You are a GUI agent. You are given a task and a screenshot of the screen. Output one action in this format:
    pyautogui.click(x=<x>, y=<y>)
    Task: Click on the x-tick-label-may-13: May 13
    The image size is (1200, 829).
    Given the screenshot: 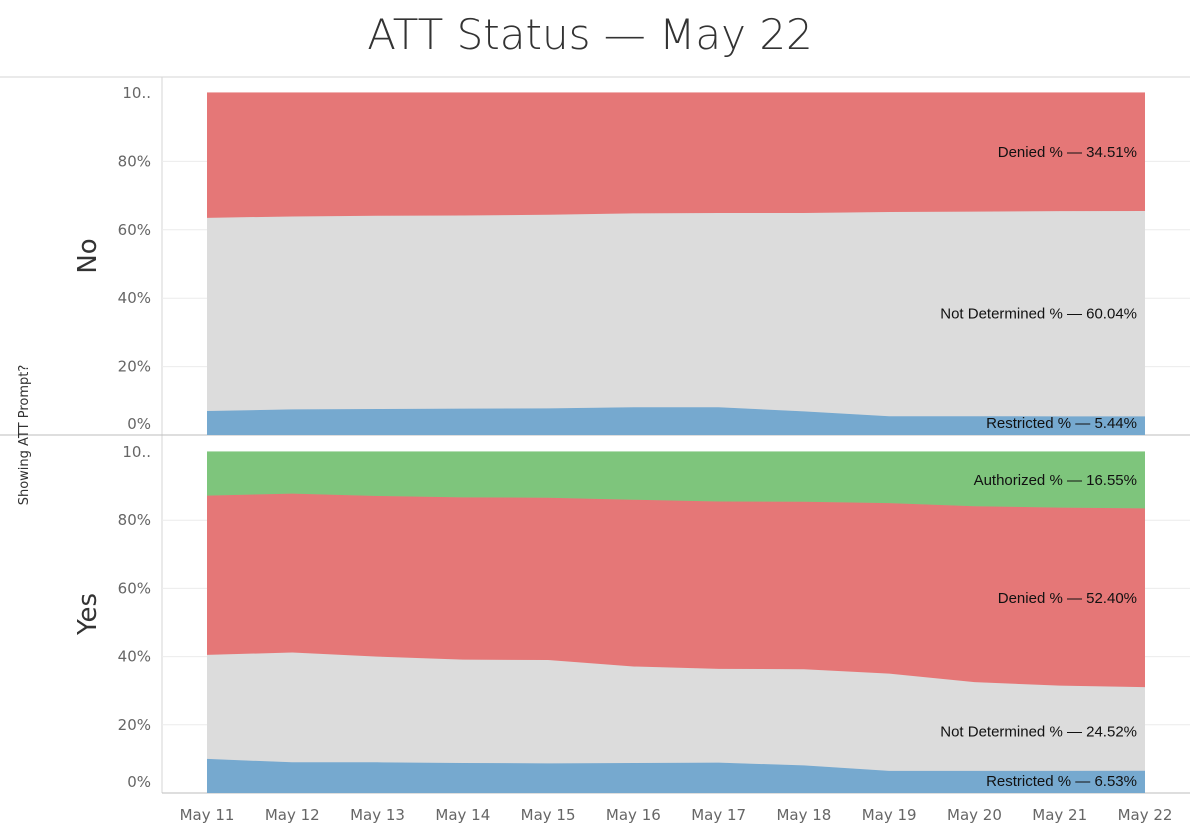 What is the action you would take?
    pyautogui.click(x=377, y=815)
    